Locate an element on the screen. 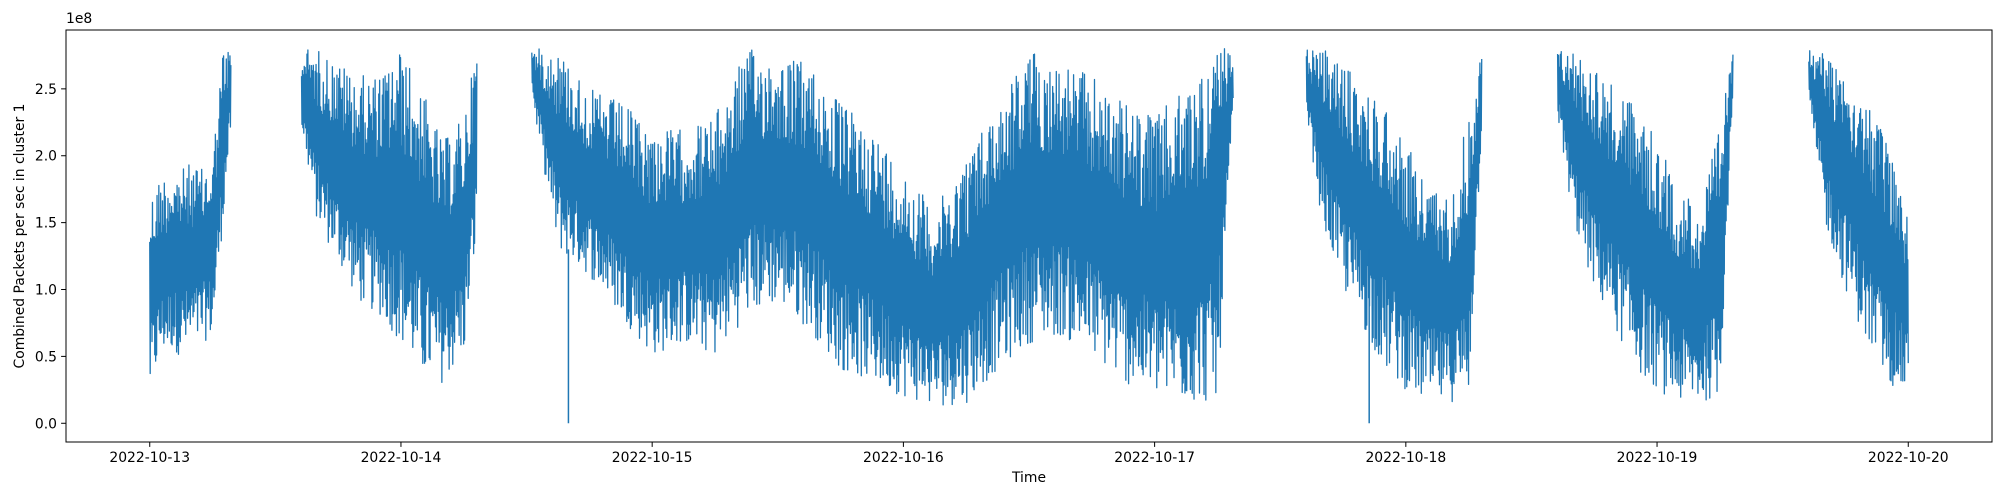  x-tick-label: 2022-10-15 is located at coordinates (652, 458).